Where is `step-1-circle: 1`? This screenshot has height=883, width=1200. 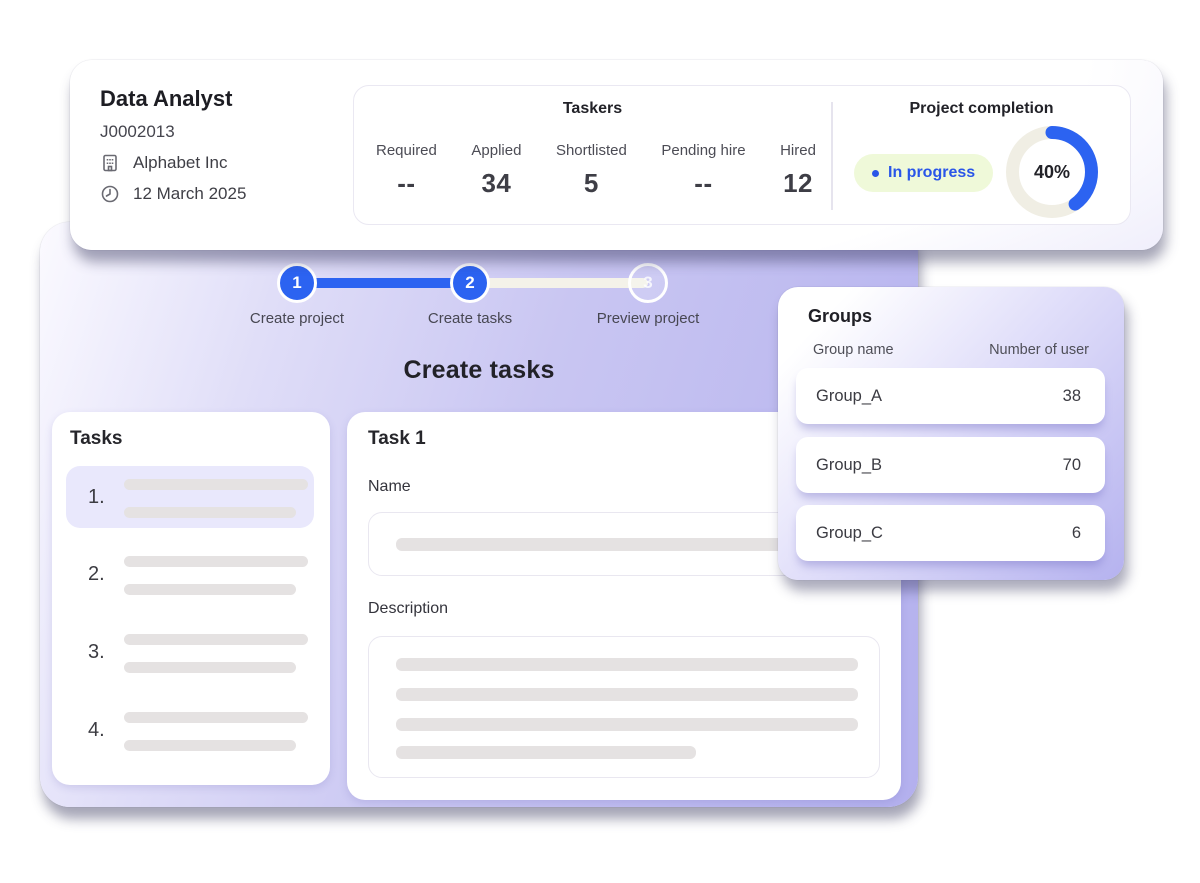
step-1-circle: 1 is located at coordinates (297, 283).